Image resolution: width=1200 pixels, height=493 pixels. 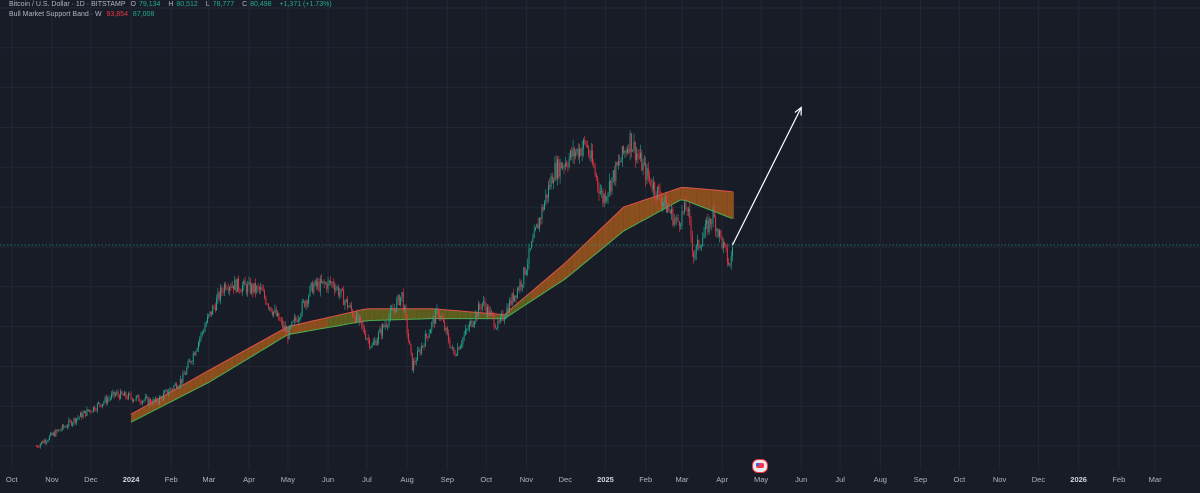 I want to click on x-tick-label: Nov, so click(x=526, y=479).